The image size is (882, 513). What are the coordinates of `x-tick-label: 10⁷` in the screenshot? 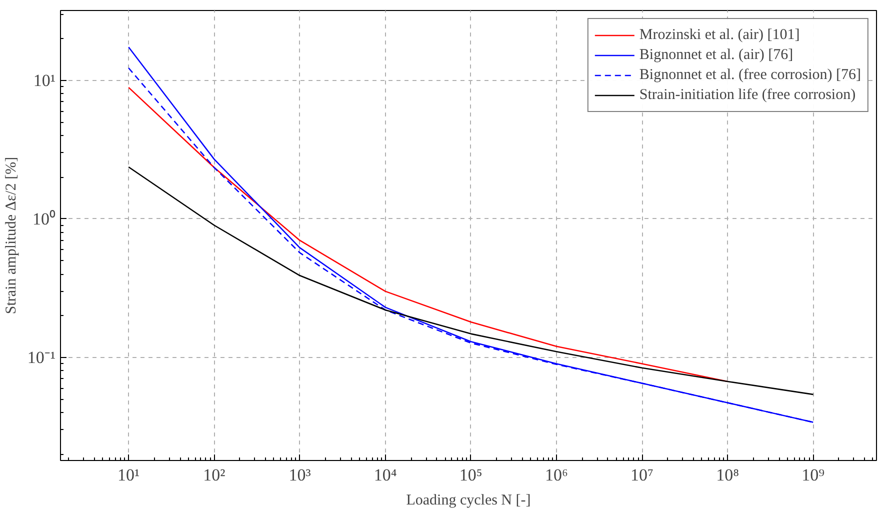 It's located at (642, 475).